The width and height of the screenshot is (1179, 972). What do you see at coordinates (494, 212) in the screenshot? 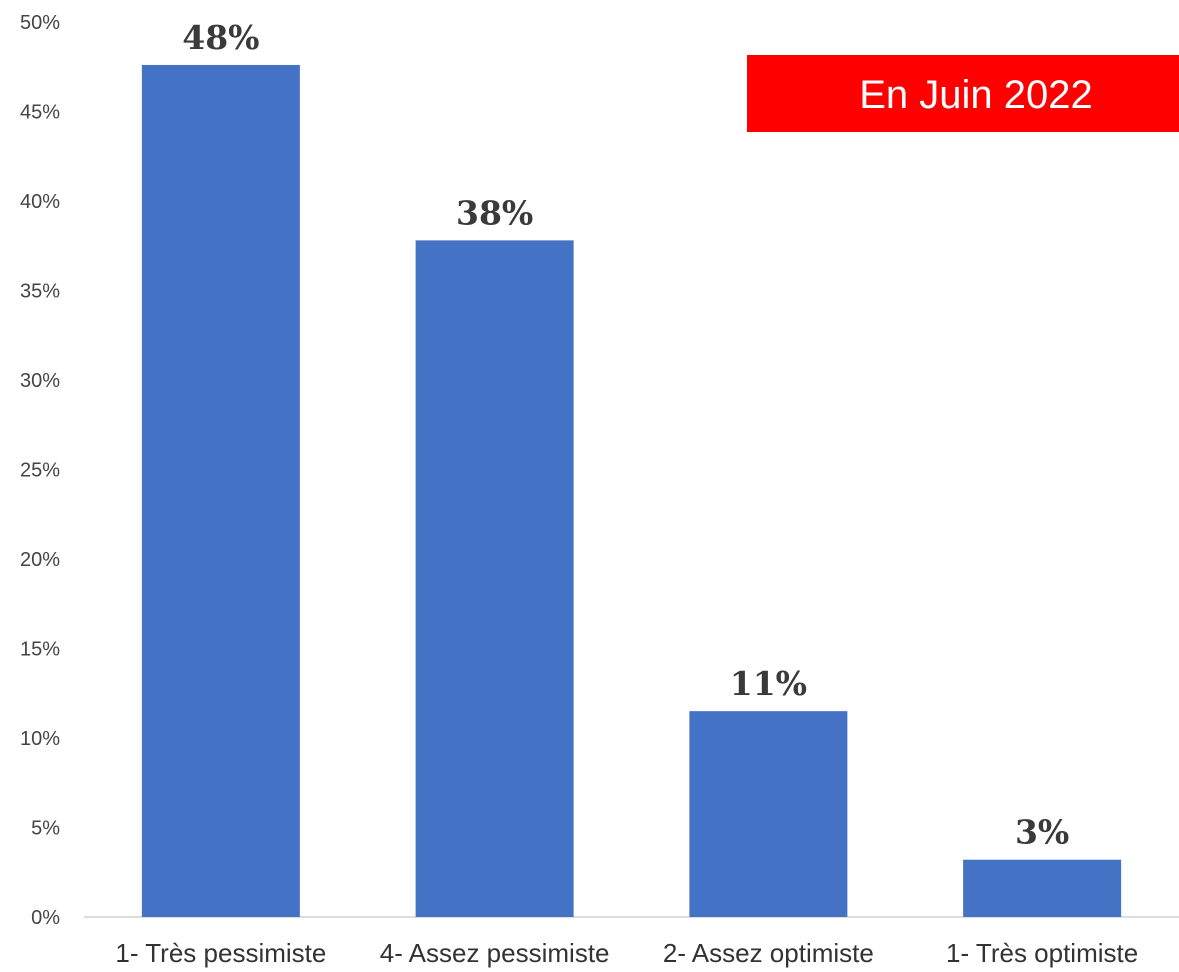
I see `data-label: 38%` at bounding box center [494, 212].